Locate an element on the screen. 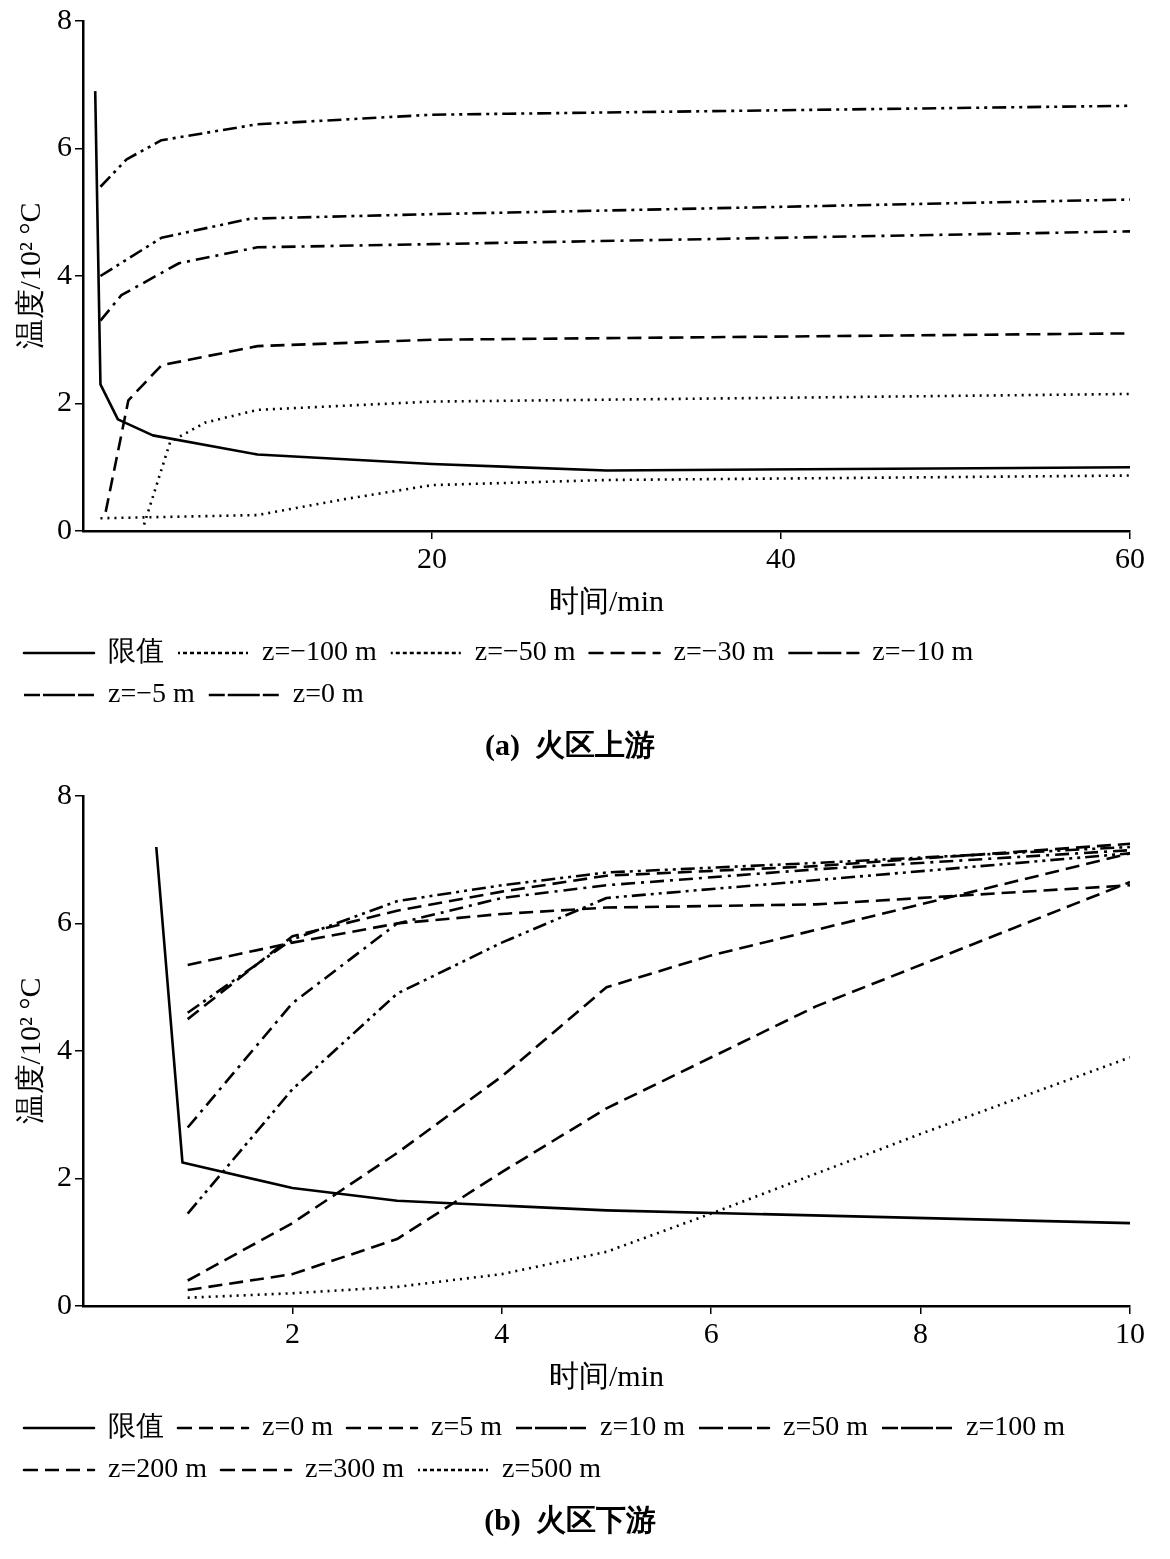 This screenshot has width=1170, height=1559. x-tick-label: 4 is located at coordinates (502, 1332).